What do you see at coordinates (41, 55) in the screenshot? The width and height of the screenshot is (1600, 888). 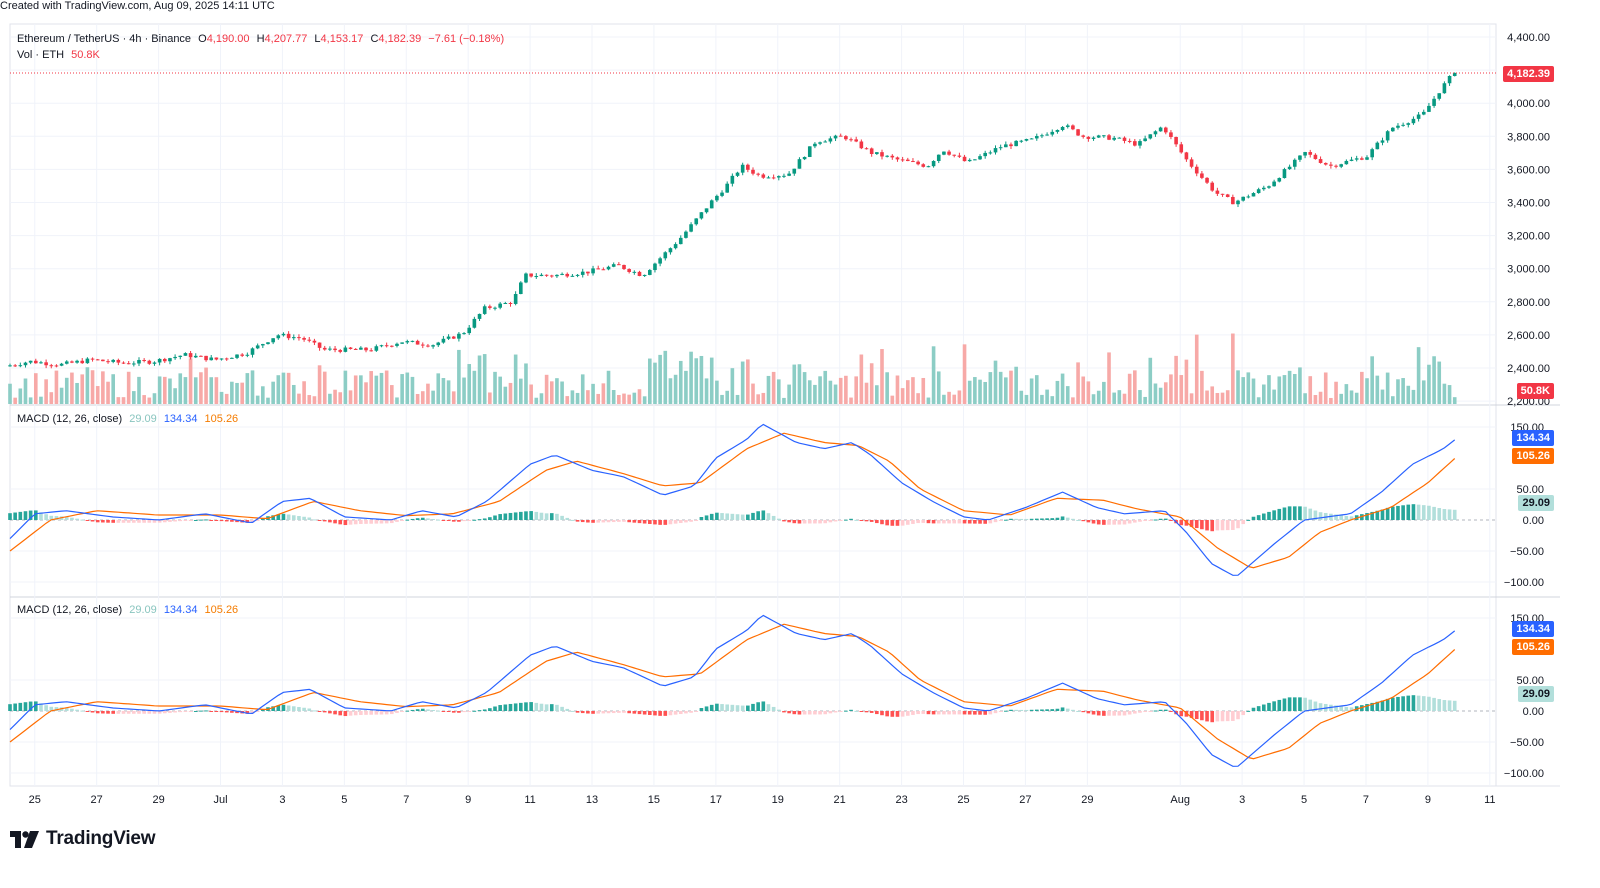 I see `volume-label: Vol · ETH` at bounding box center [41, 55].